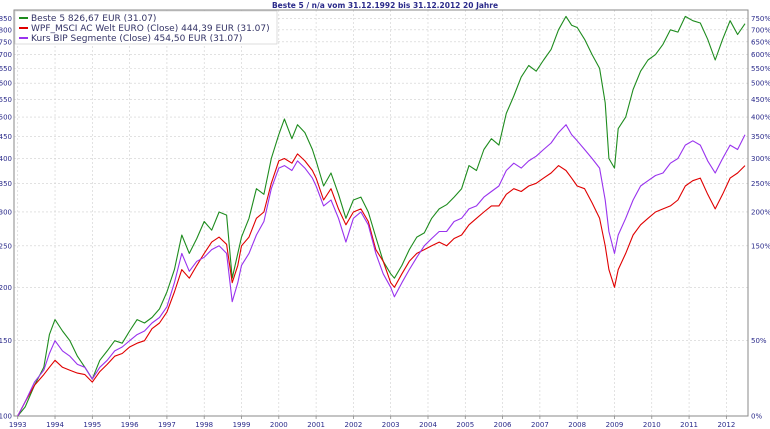 This screenshot has height=429, width=770. I want to click on x-tick-label: 1996, so click(130, 425).